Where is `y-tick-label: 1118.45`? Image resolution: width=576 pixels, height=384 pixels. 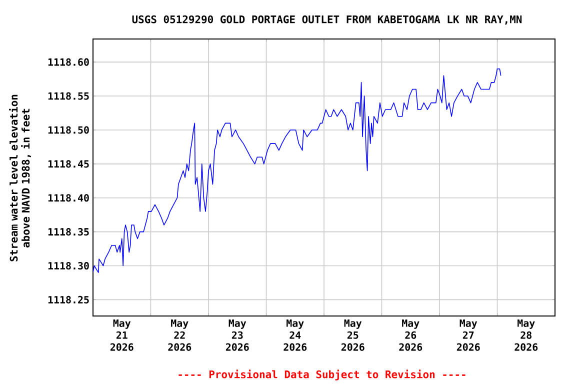
y-tick-label: 1118.45 is located at coordinates (68, 164).